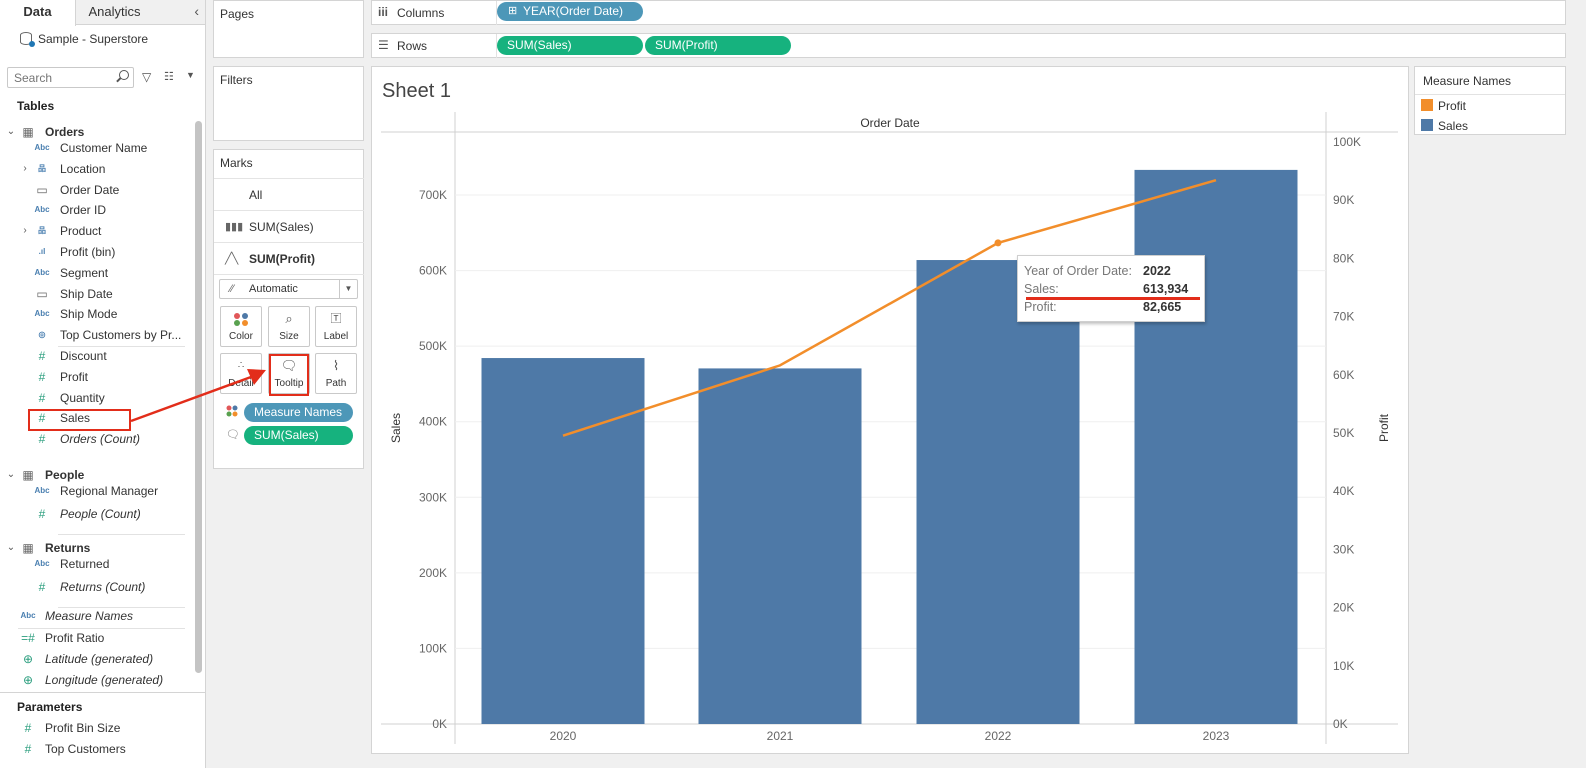 This screenshot has width=1586, height=768. What do you see at coordinates (42, 251) in the screenshot?
I see `bin-icon: .ıl` at bounding box center [42, 251].